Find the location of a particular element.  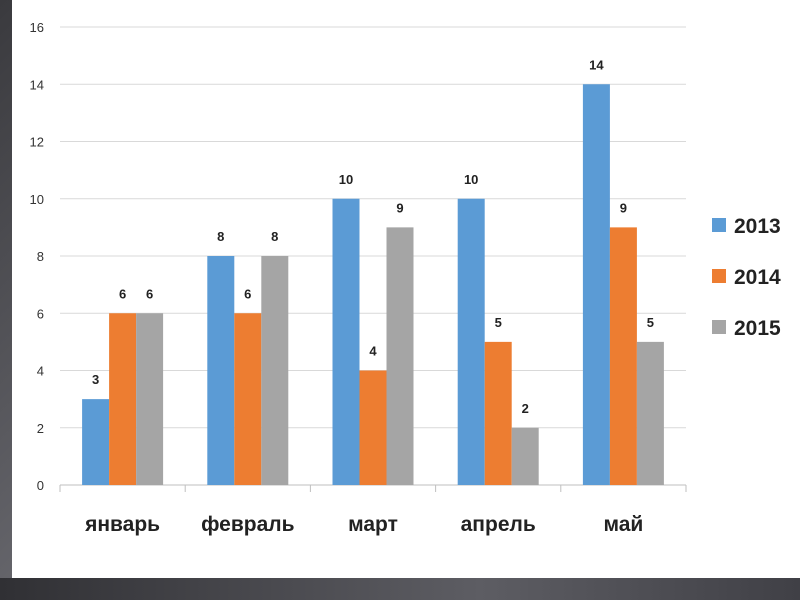

y-tick-label: 2 is located at coordinates (40, 428).